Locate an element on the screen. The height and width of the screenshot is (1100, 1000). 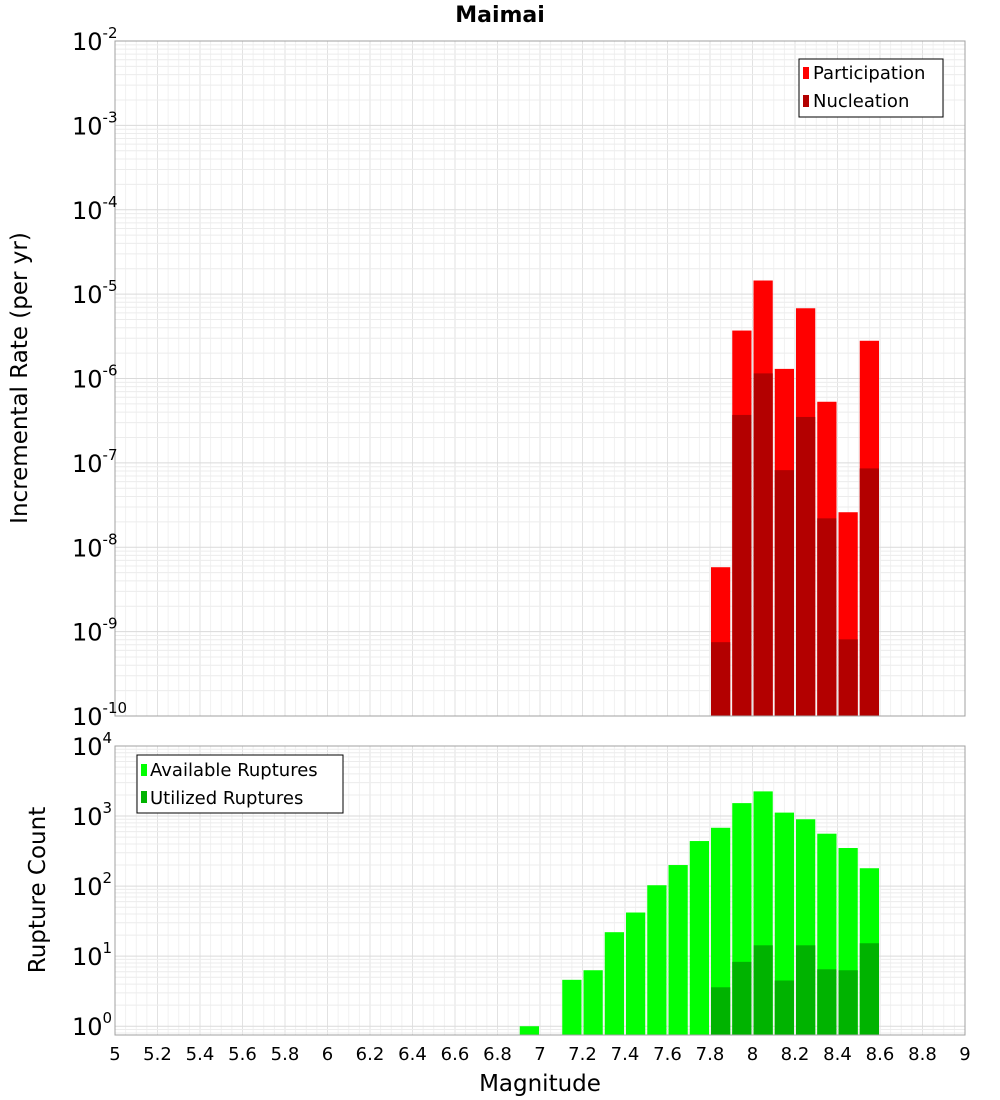
count-y-ticks: 10⁰ 10¹ 10² 10³ 10⁴ is located at coordinates (92, 885).